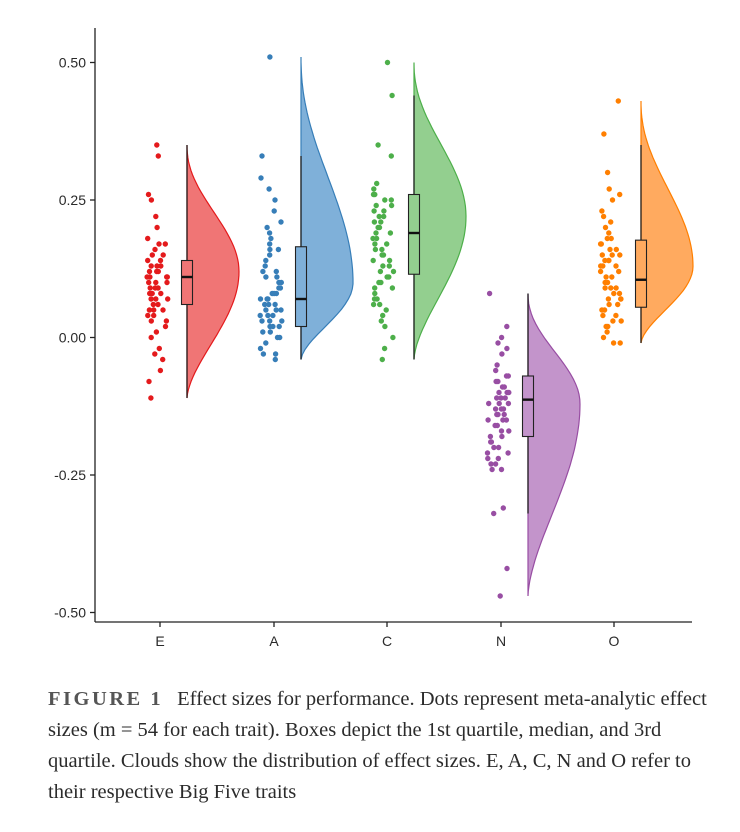  Describe the element at coordinates (387, 641) in the screenshot. I see `x-tick-label: C` at that location.